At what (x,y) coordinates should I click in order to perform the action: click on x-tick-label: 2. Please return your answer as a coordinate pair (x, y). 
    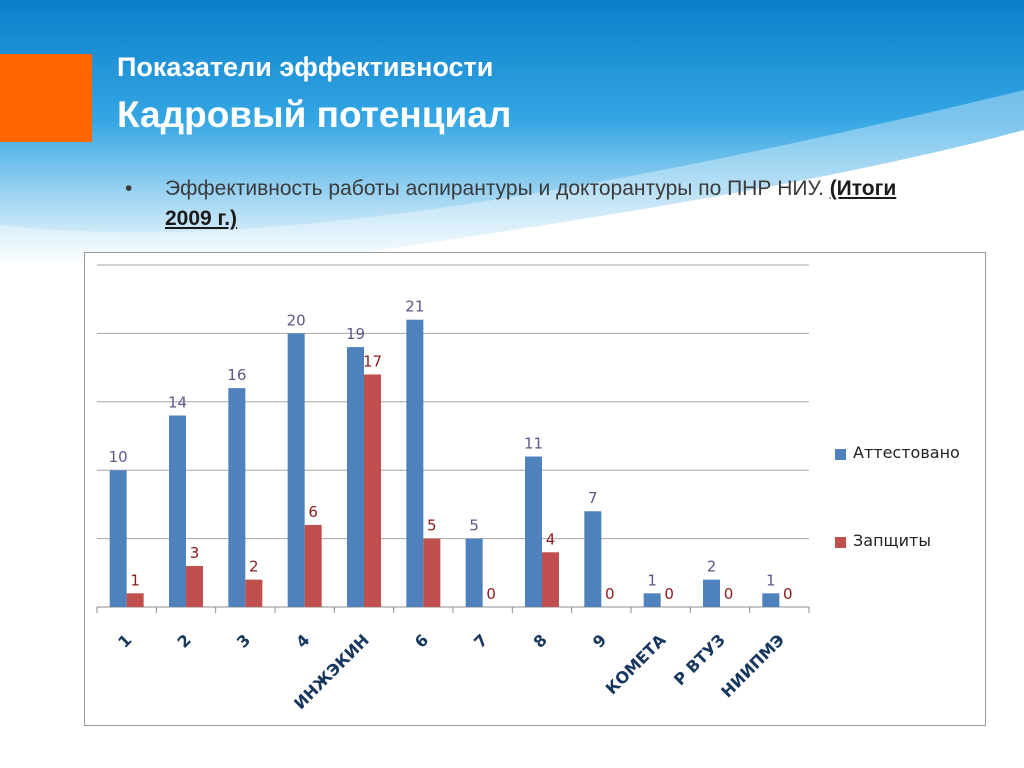
    Looking at the image, I should click on (184, 640).